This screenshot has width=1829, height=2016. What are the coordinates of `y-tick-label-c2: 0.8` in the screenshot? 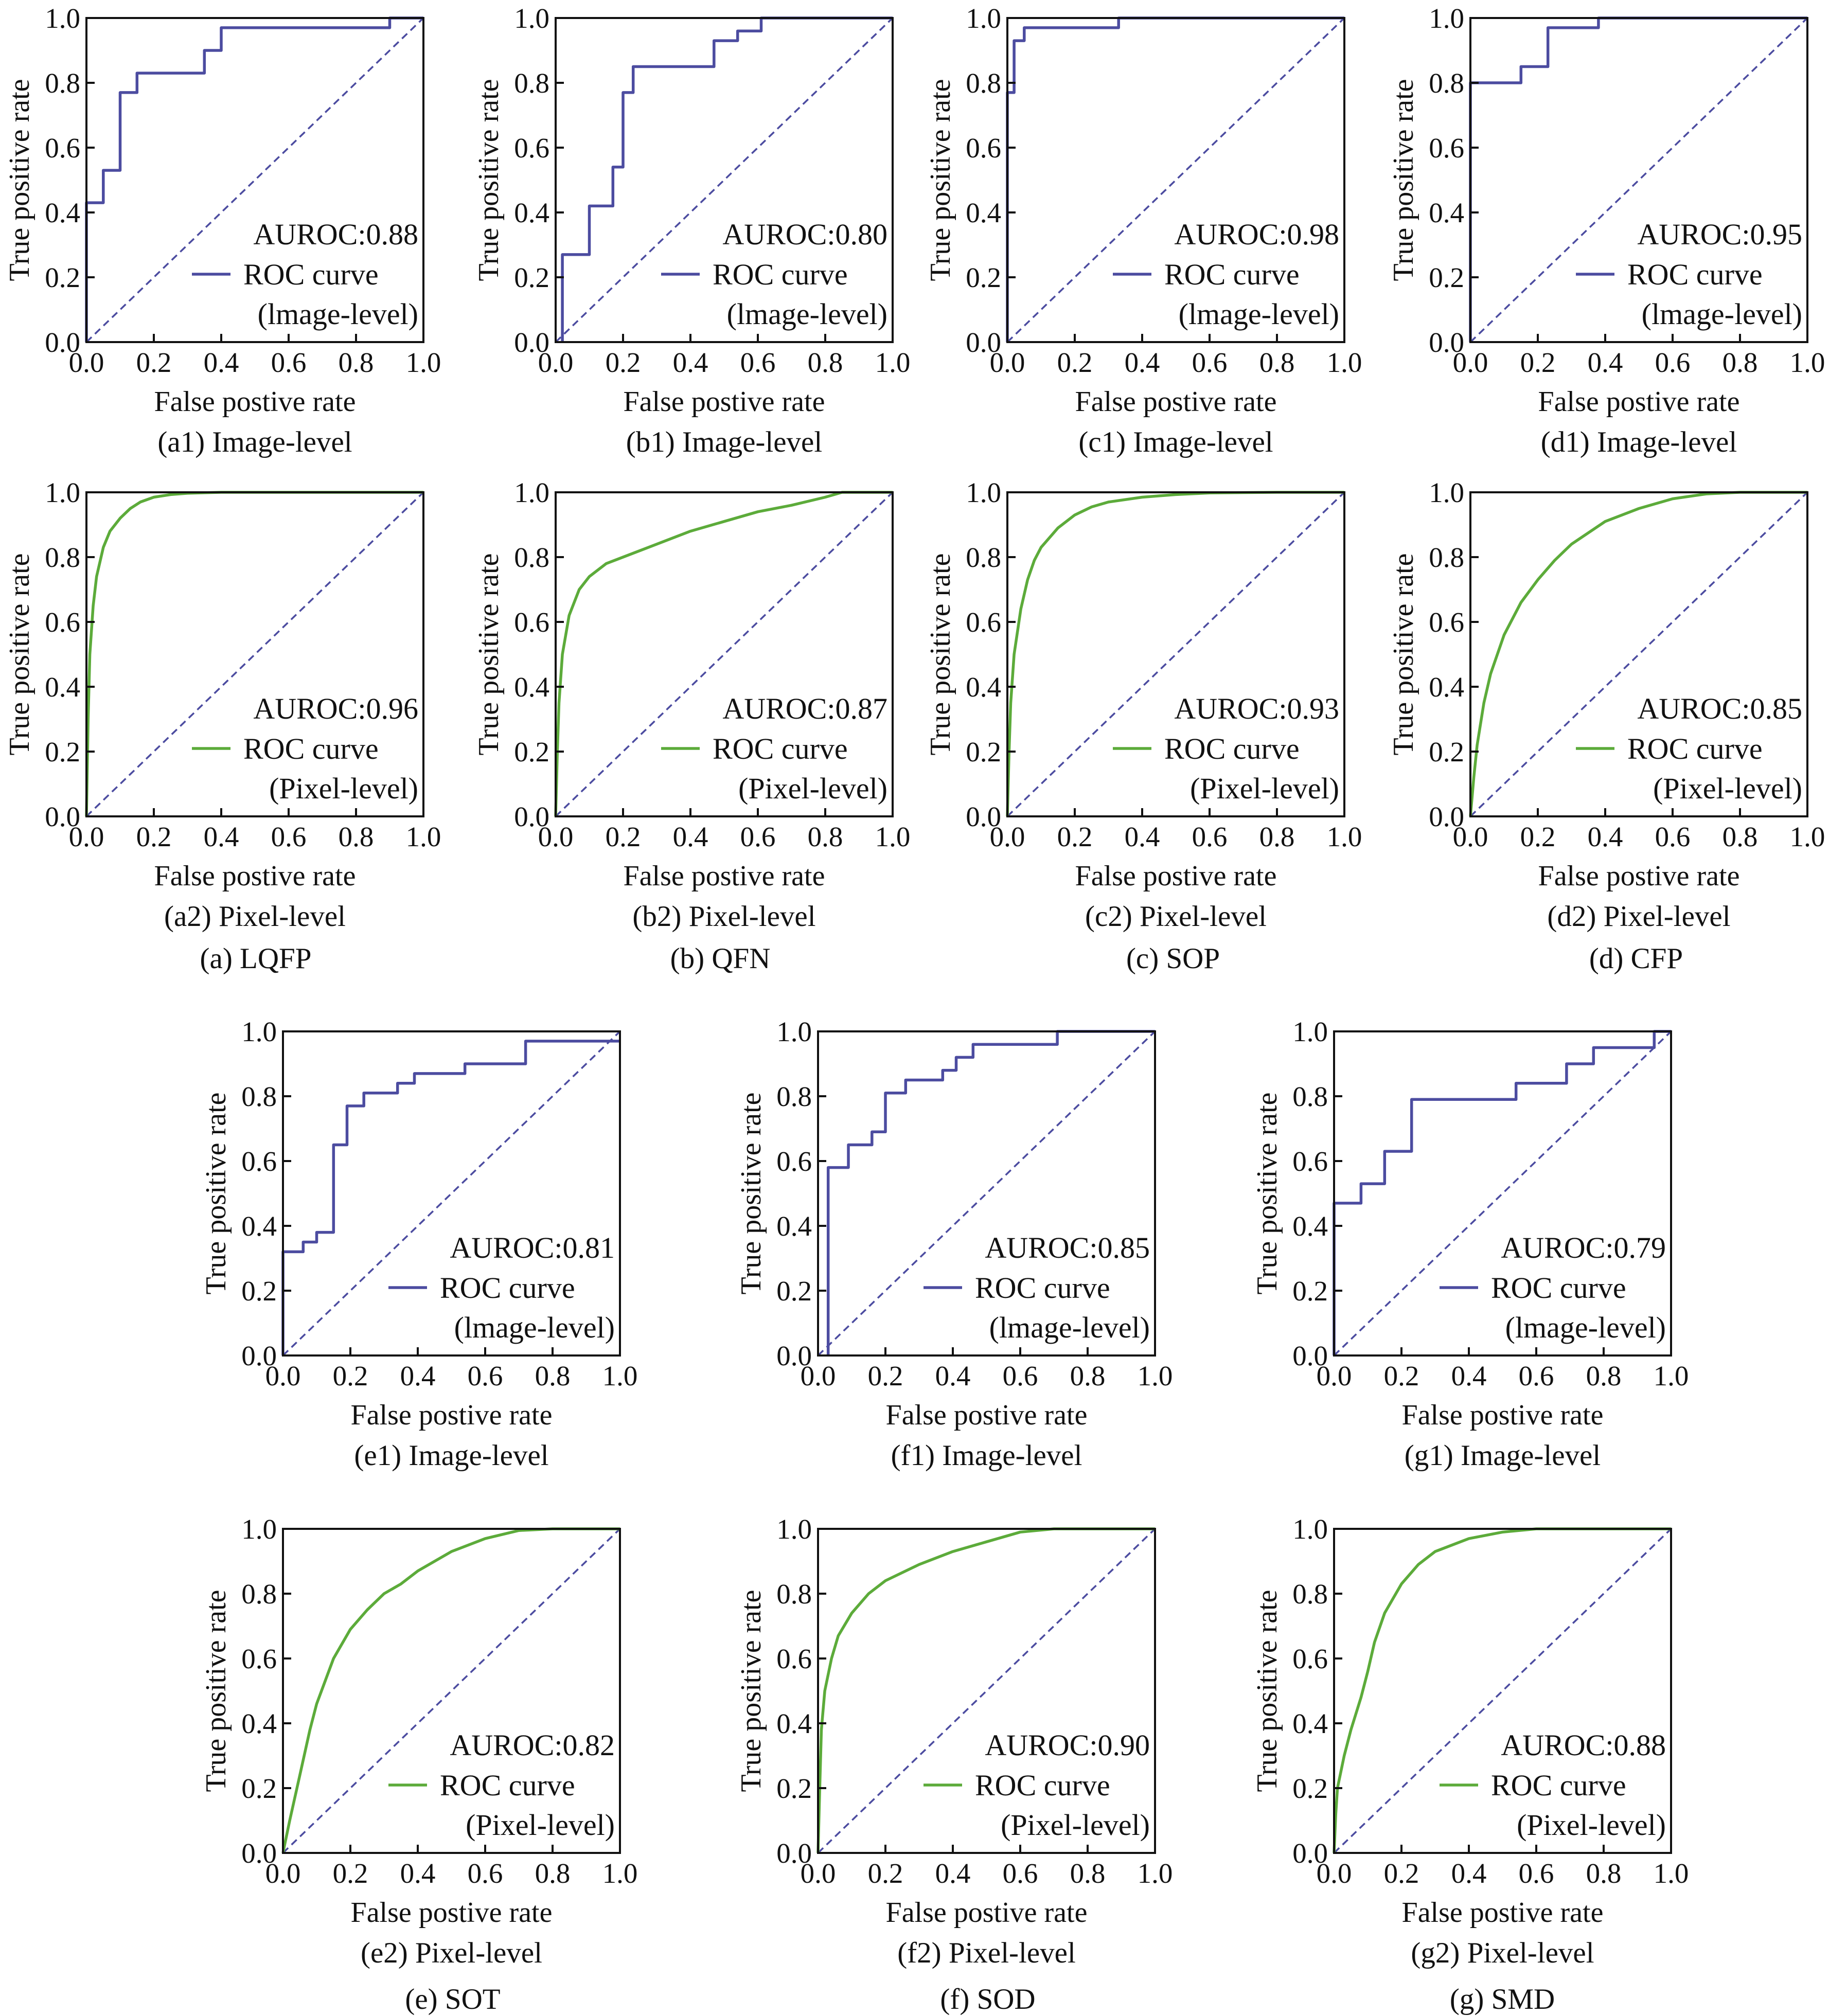 It's located at (984, 557).